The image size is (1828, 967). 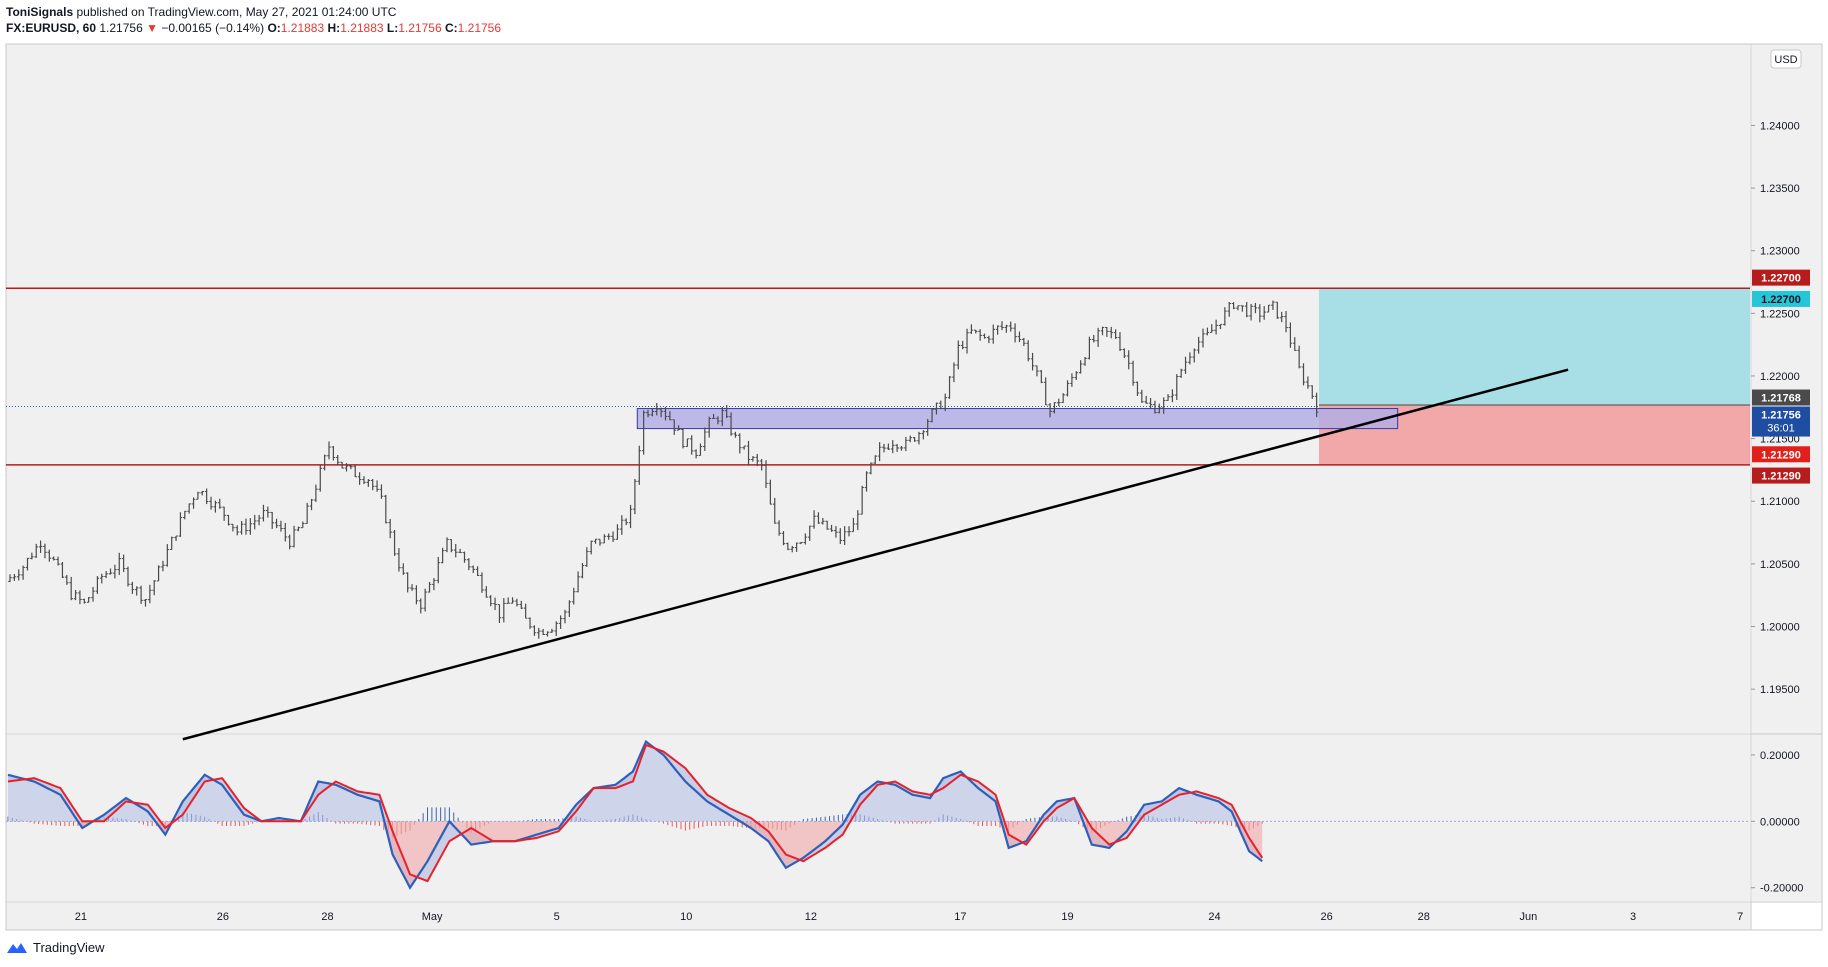 I want to click on label-countdown: 36:01, so click(x=1781, y=429).